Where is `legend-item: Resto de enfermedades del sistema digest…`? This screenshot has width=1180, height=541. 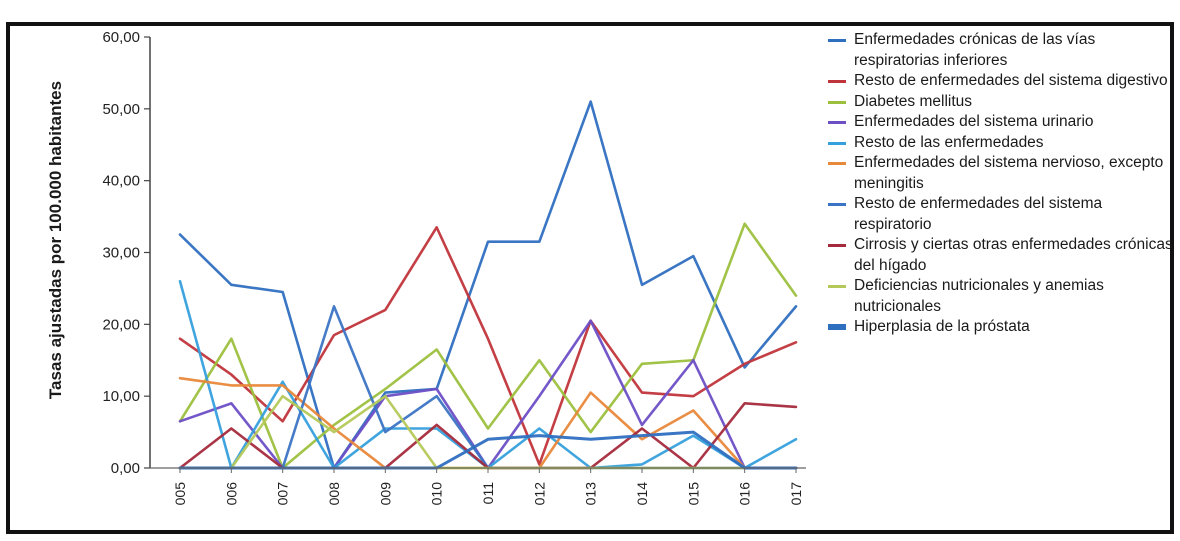 legend-item: Resto de enfermedades del sistema digest… is located at coordinates (1000, 81).